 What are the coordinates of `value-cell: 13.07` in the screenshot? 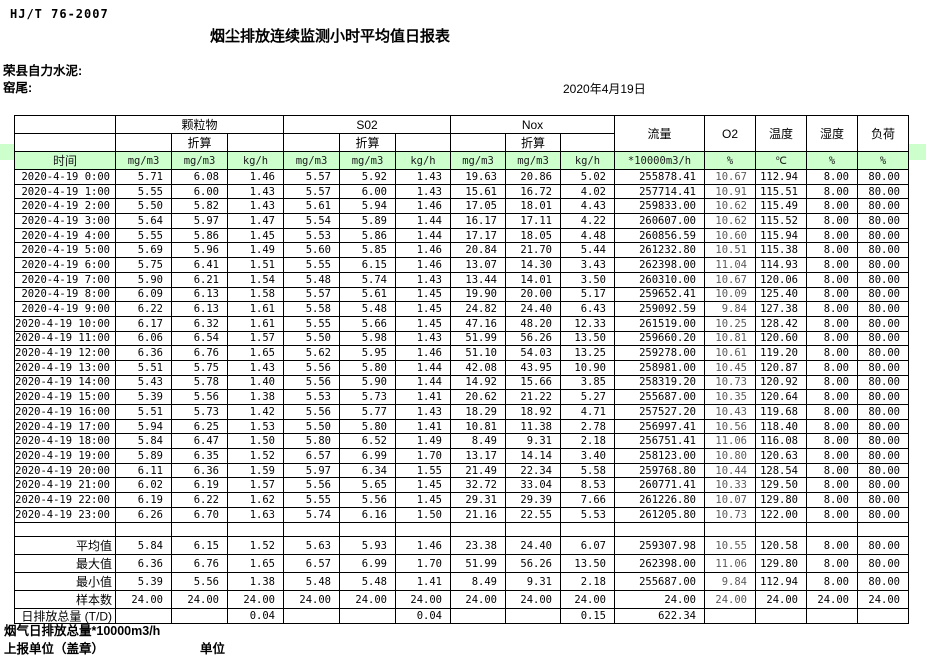 It's located at (478, 265).